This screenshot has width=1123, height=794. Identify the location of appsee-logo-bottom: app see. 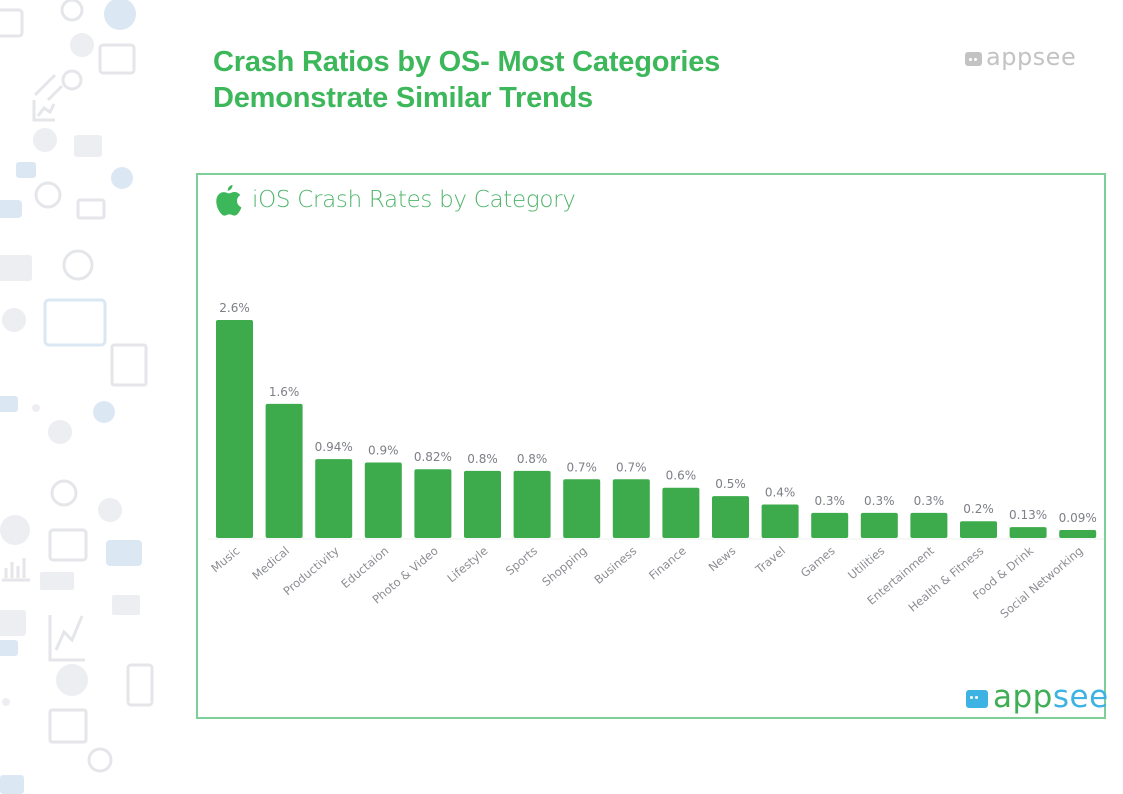
(1037, 697).